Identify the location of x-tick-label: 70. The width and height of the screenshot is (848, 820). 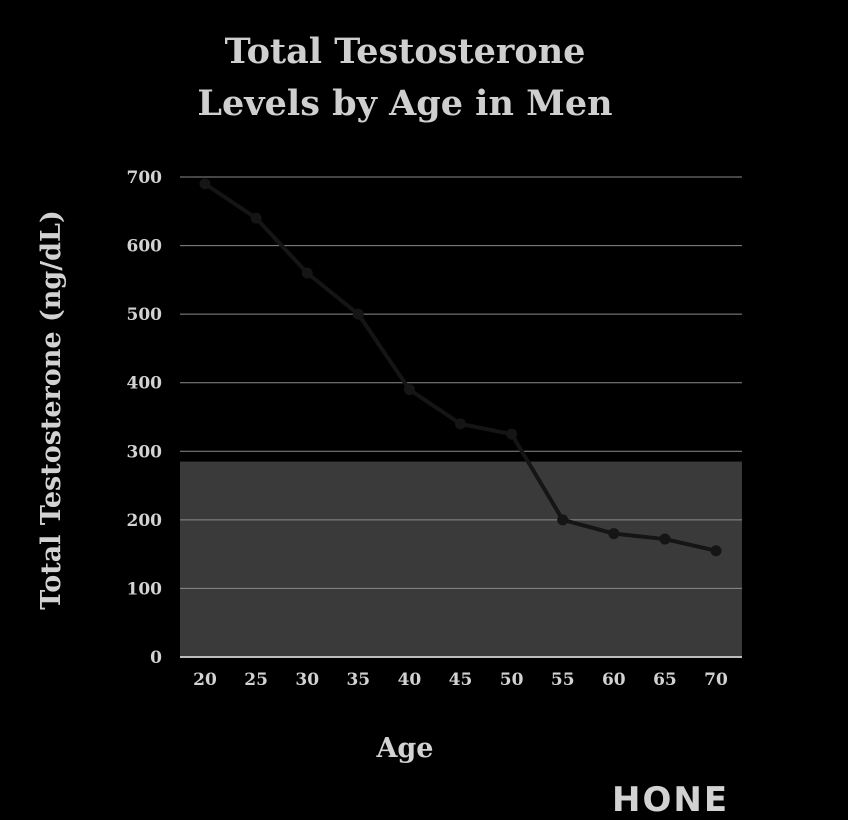
(716, 680).